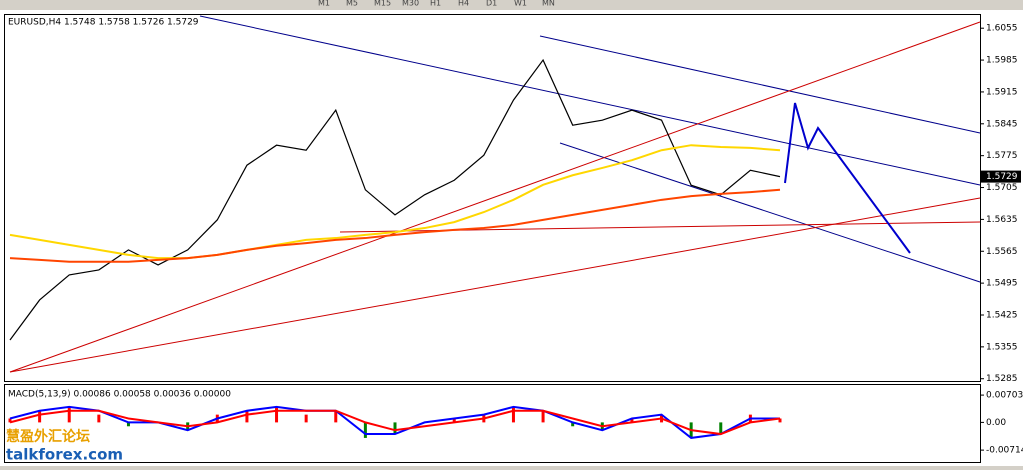  I want to click on timeframe: D1, so click(491, 4).